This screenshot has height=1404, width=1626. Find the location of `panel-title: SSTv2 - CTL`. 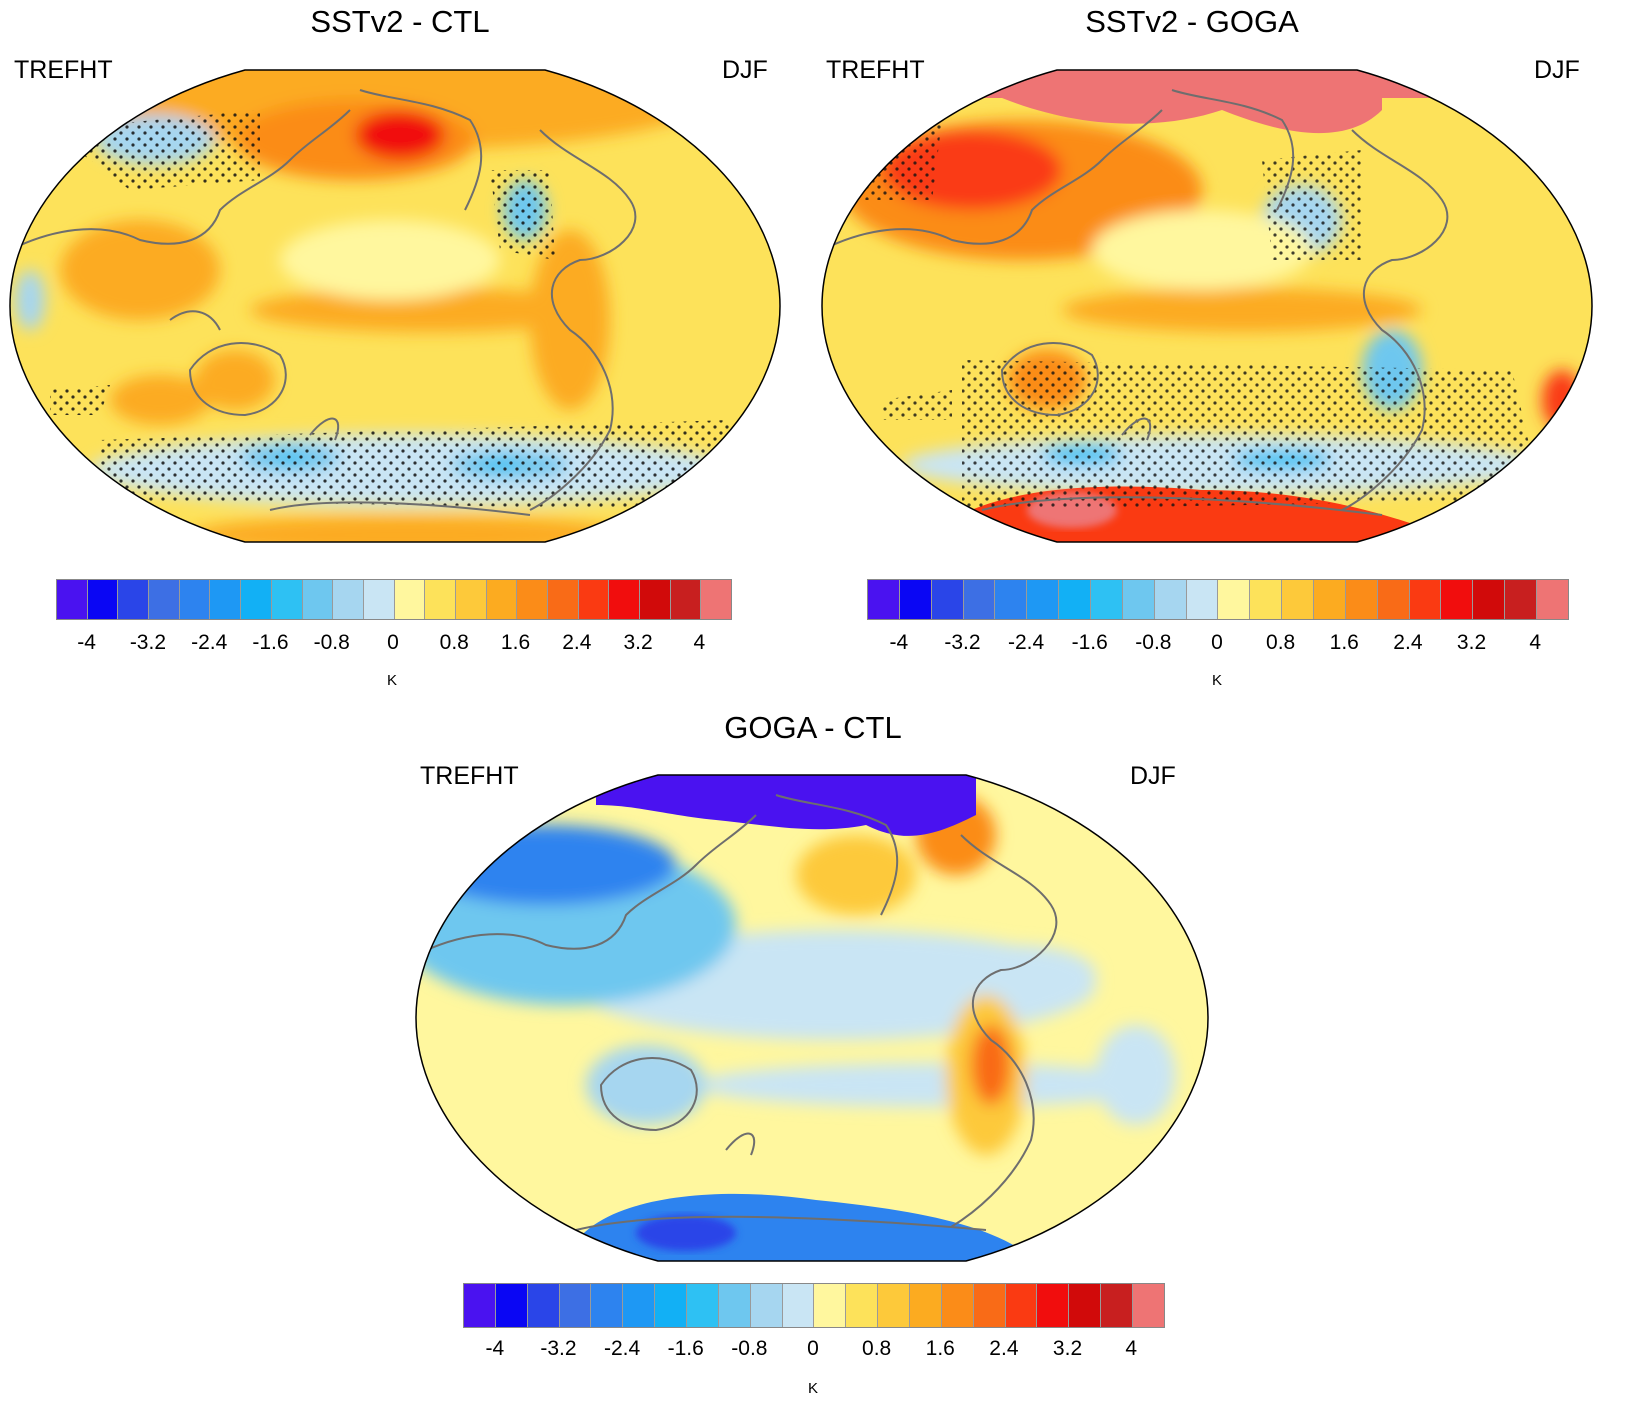

panel-title: SSTv2 - CTL is located at coordinates (400, 21).